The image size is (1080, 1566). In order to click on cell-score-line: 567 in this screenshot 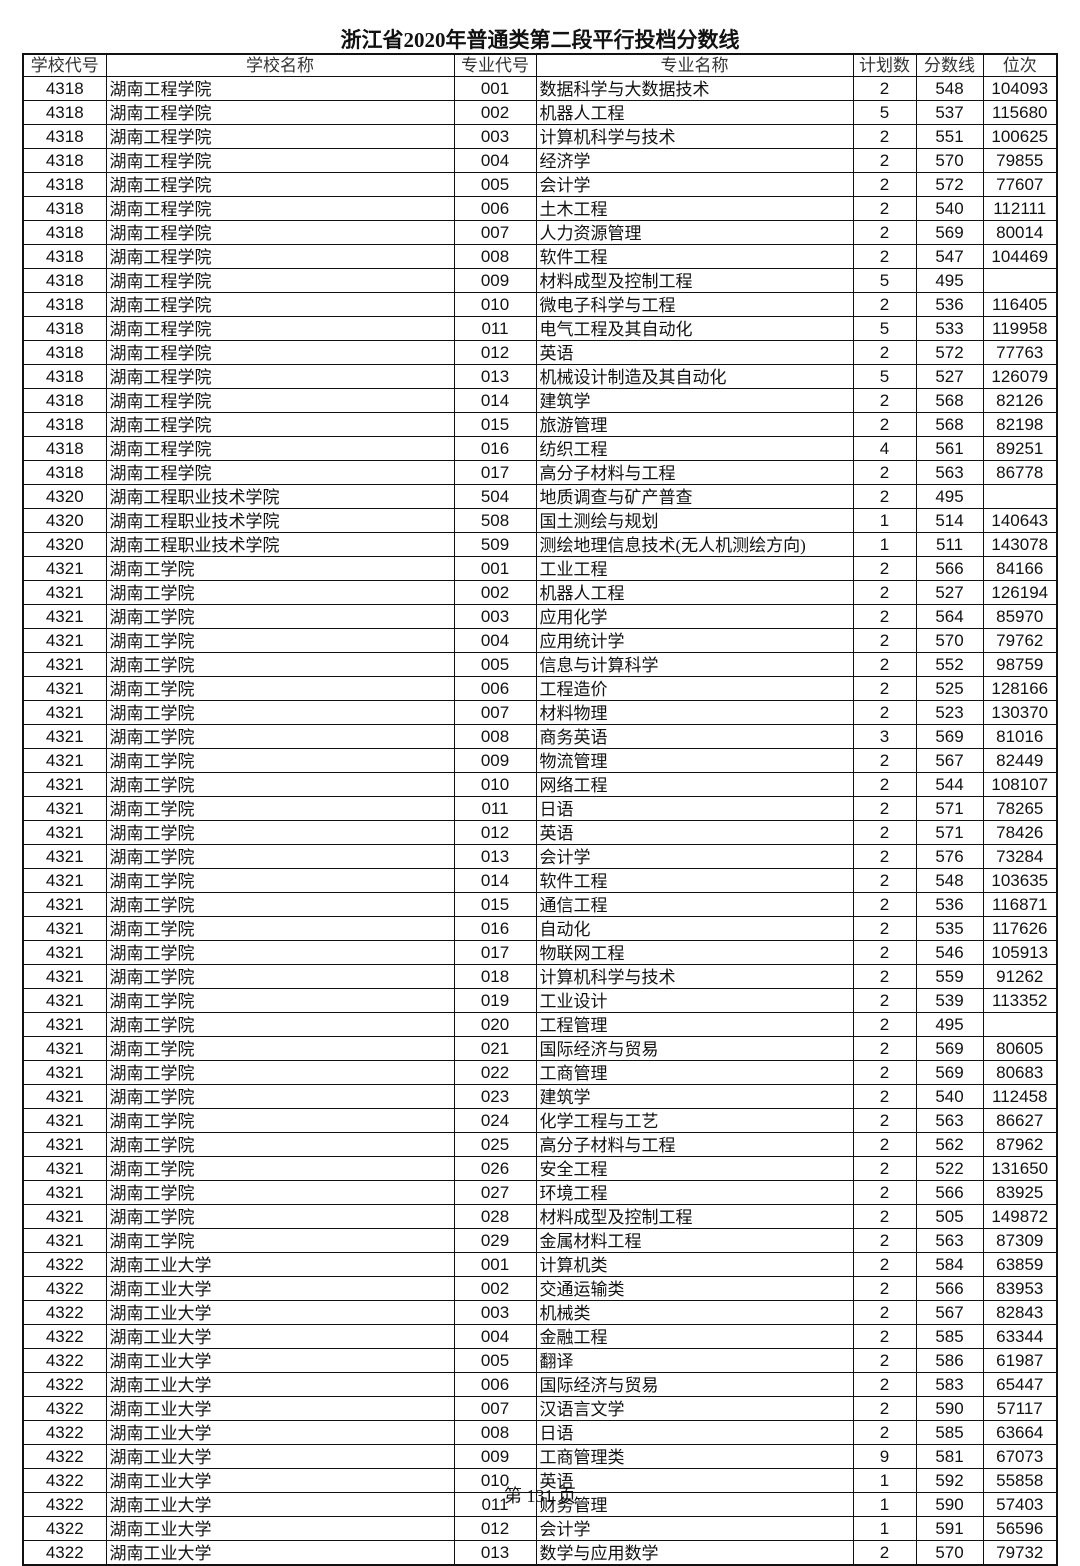, I will do `click(949, 1312)`.